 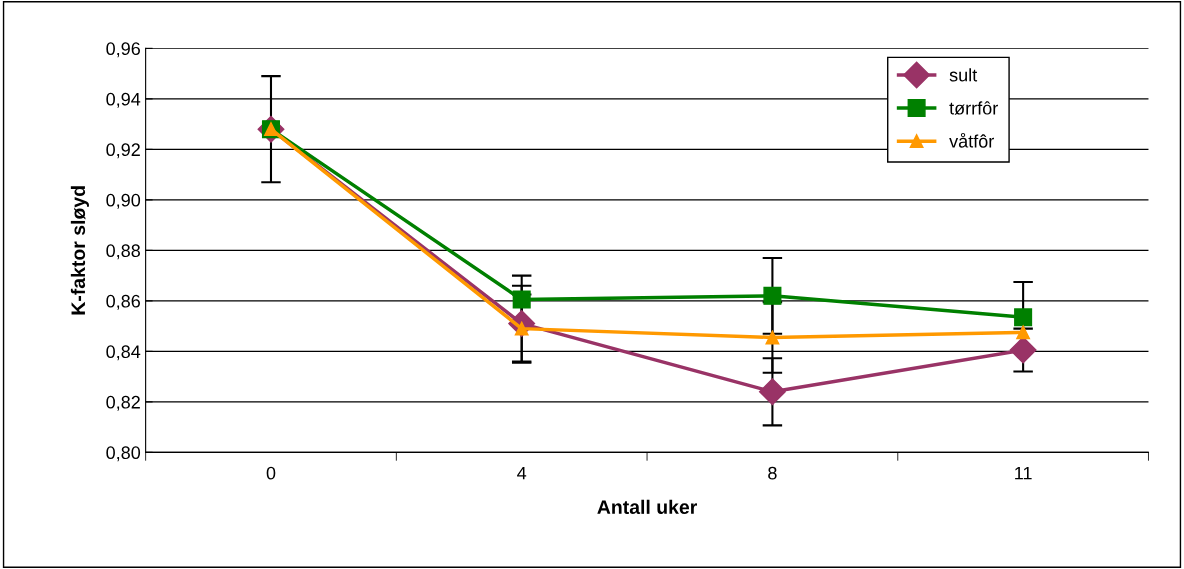 What do you see at coordinates (123, 353) in the screenshot?
I see `y-tick-label: 0,84` at bounding box center [123, 353].